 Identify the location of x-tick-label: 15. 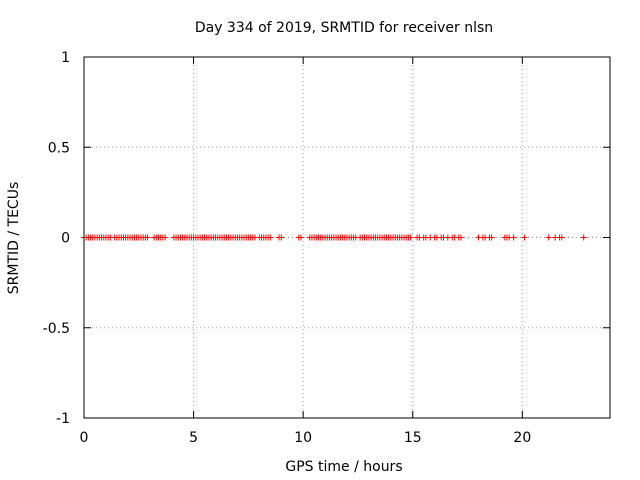
(413, 438).